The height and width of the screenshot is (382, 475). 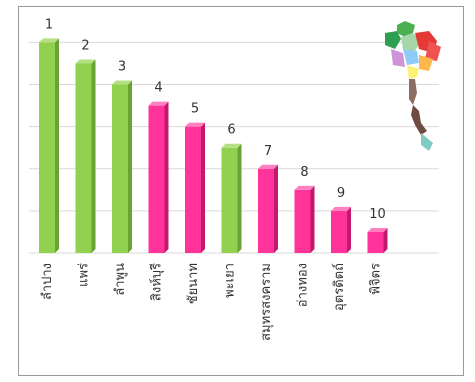 What do you see at coordinates (230, 280) in the screenshot?
I see `category-label: พะเยา` at bounding box center [230, 280].